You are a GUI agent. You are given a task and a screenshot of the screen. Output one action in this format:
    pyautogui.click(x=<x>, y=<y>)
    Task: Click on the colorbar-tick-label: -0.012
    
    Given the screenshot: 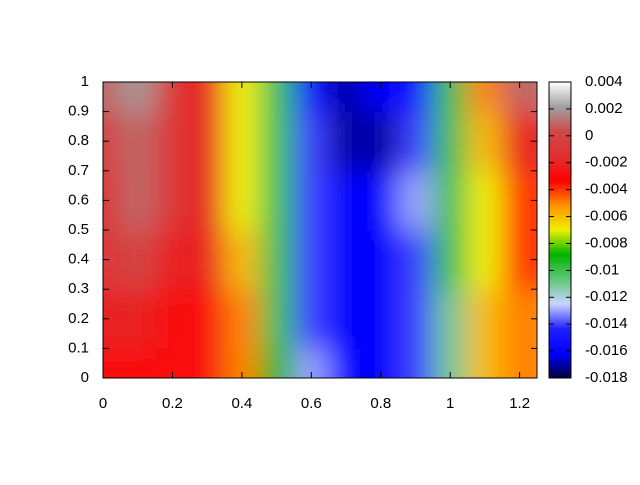 What is the action you would take?
    pyautogui.click(x=606, y=296)
    